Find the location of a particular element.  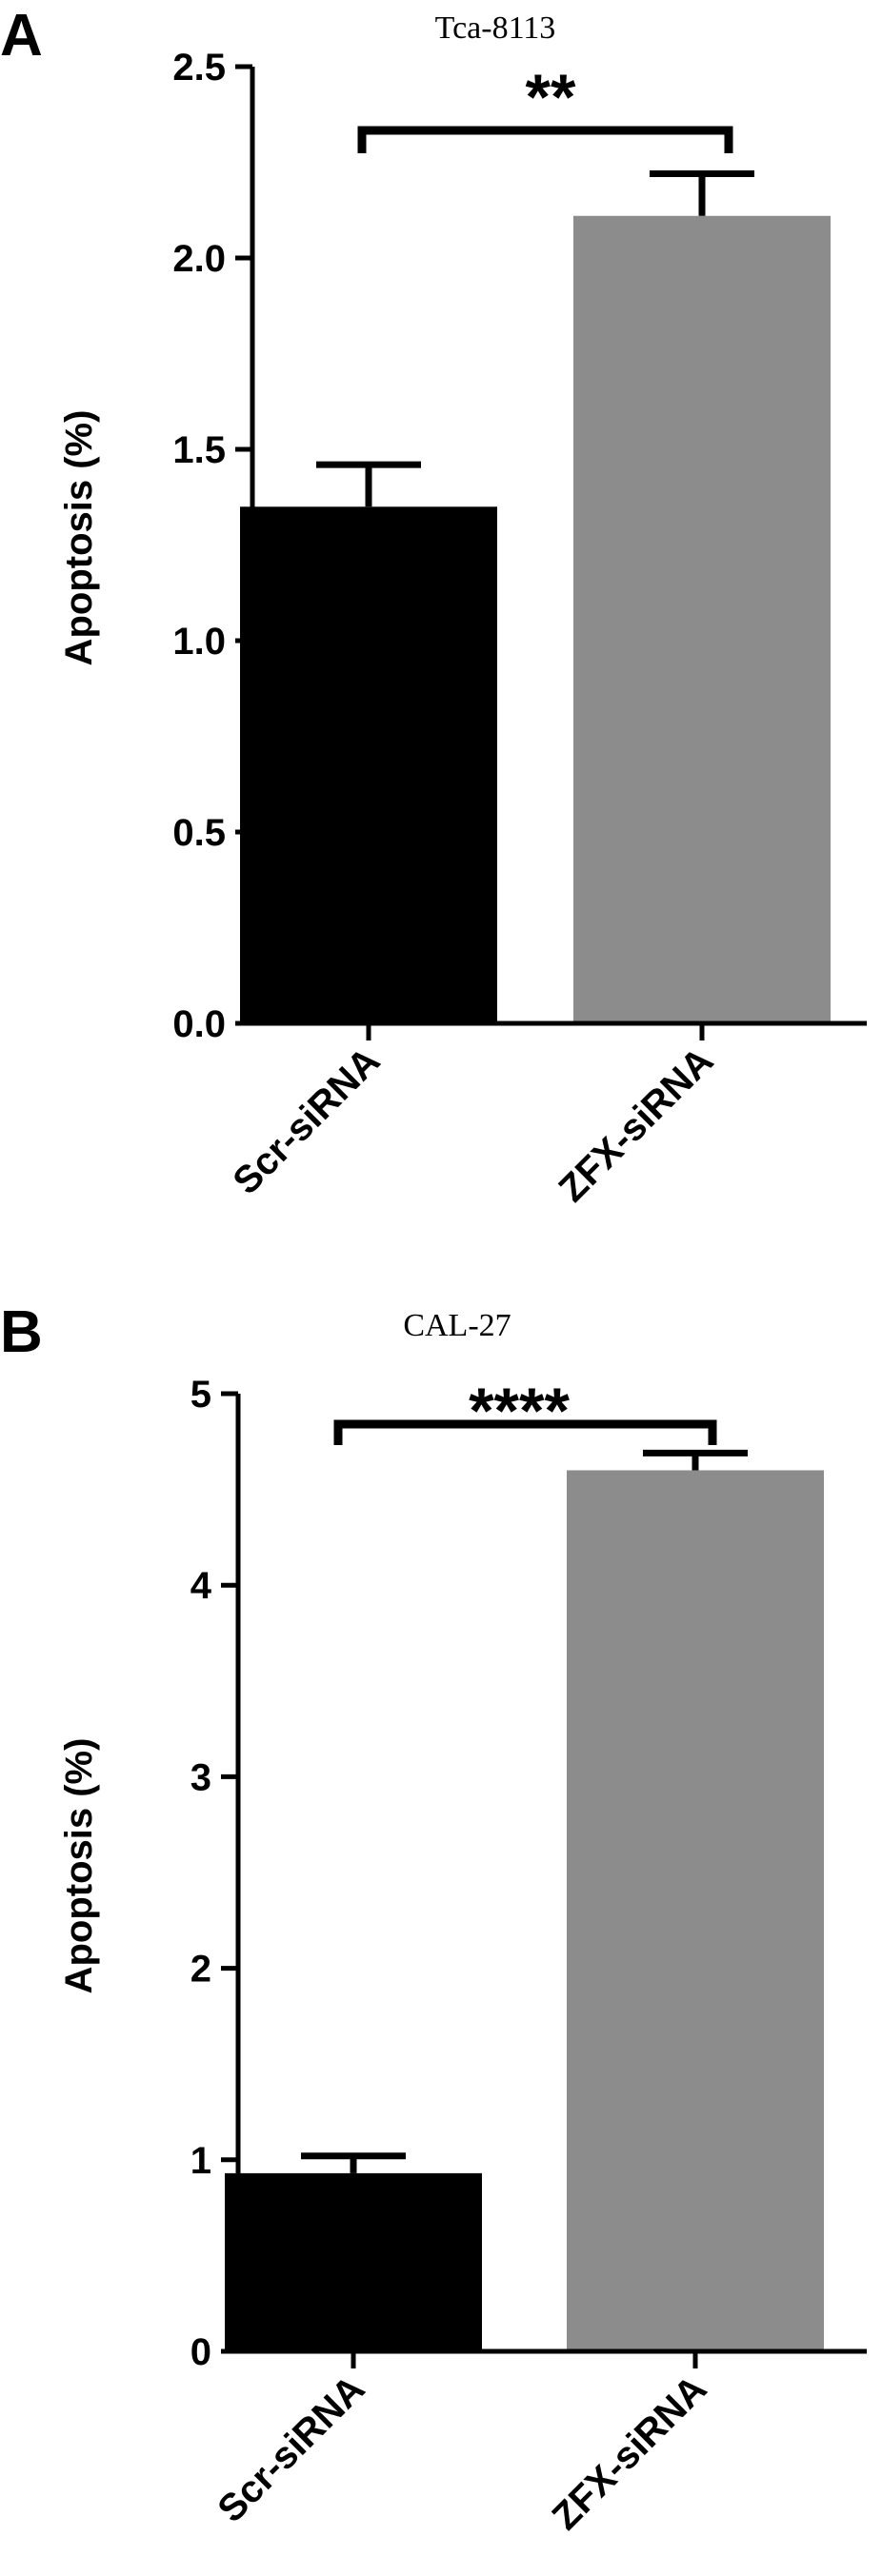

y-tick-label: 0 is located at coordinates (200, 2352).